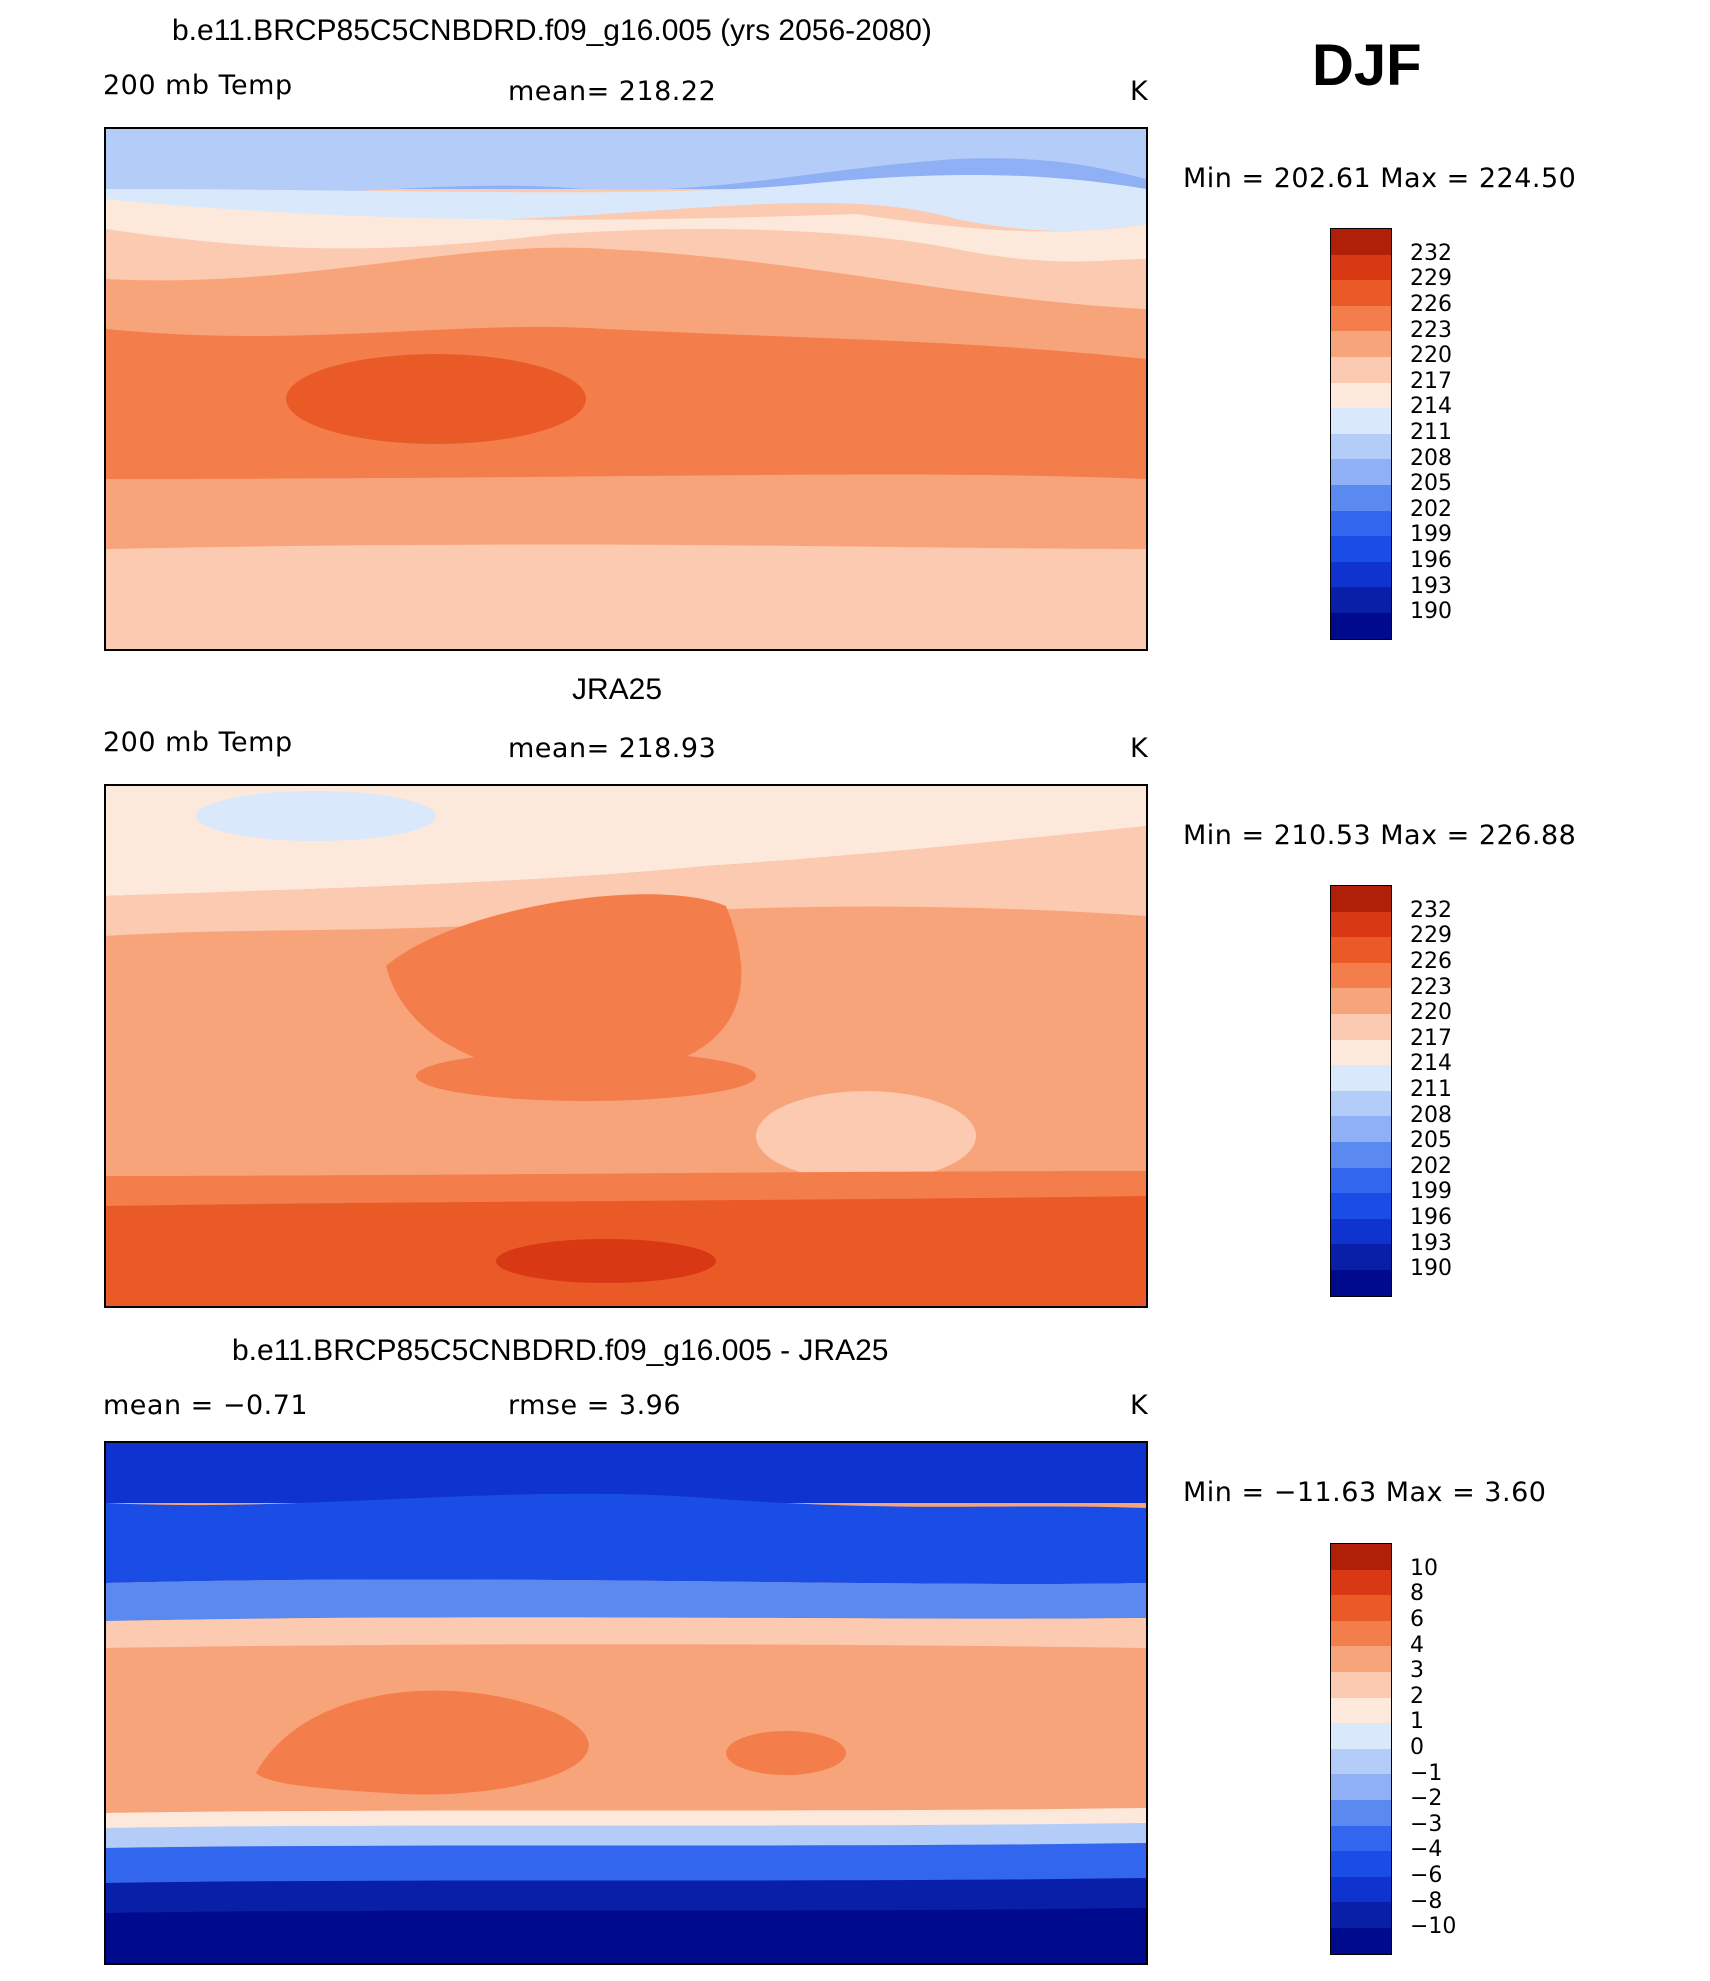  What do you see at coordinates (1431, 253) in the screenshot?
I see `colorbar-tick-label: 232` at bounding box center [1431, 253].